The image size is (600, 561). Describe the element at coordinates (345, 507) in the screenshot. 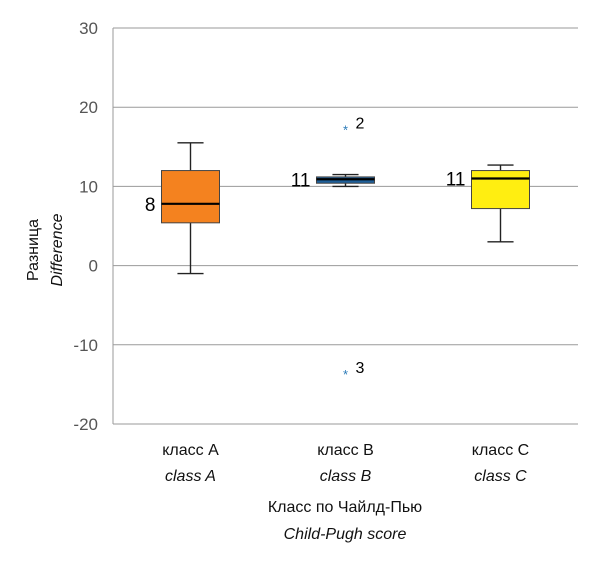

I see `x-axis-title: Класс по Чайлд-Пью` at that location.